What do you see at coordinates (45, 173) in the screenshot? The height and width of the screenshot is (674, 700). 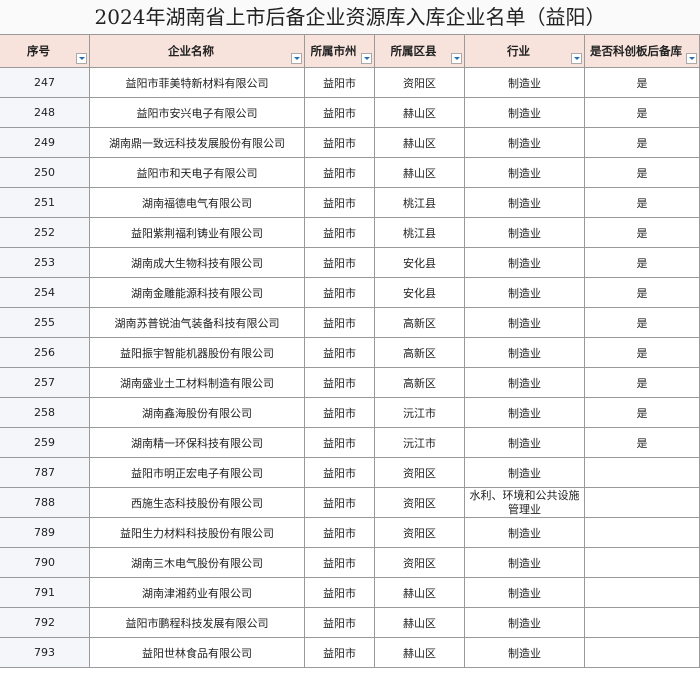 I see `table-cell: 250` at bounding box center [45, 173].